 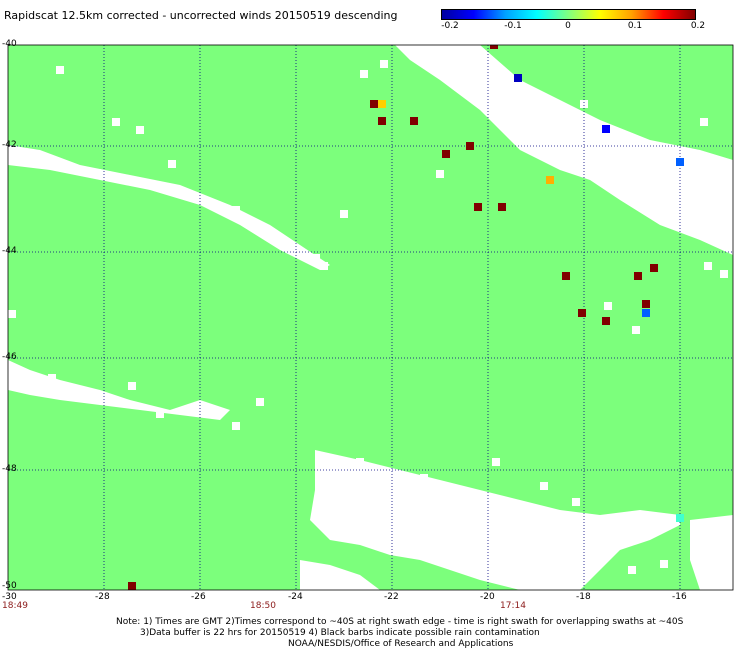 I want to click on swath-time-2: 18:50, so click(x=263, y=606).